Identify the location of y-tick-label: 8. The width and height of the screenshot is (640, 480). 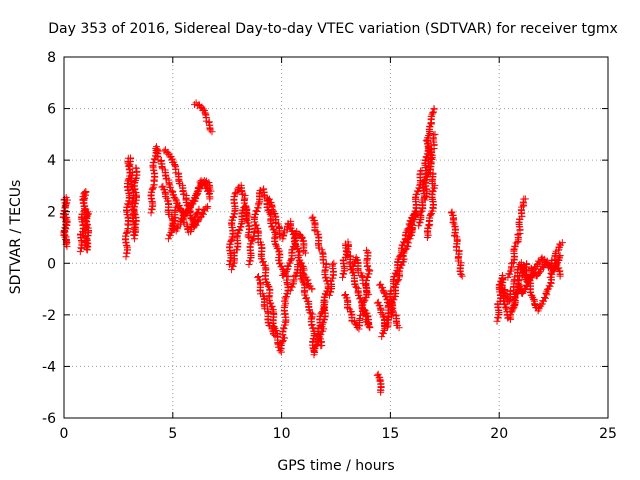
(51, 58).